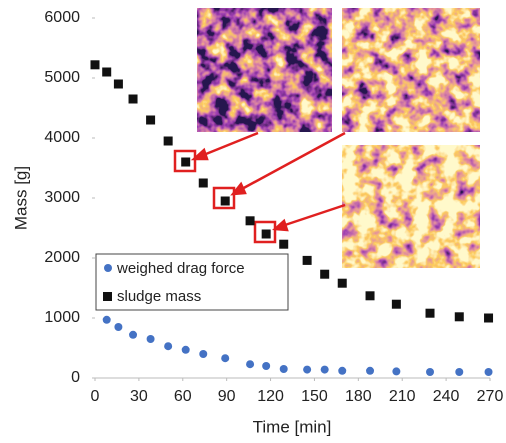  I want to click on y-axis-title: Mass [g], so click(20, 198).